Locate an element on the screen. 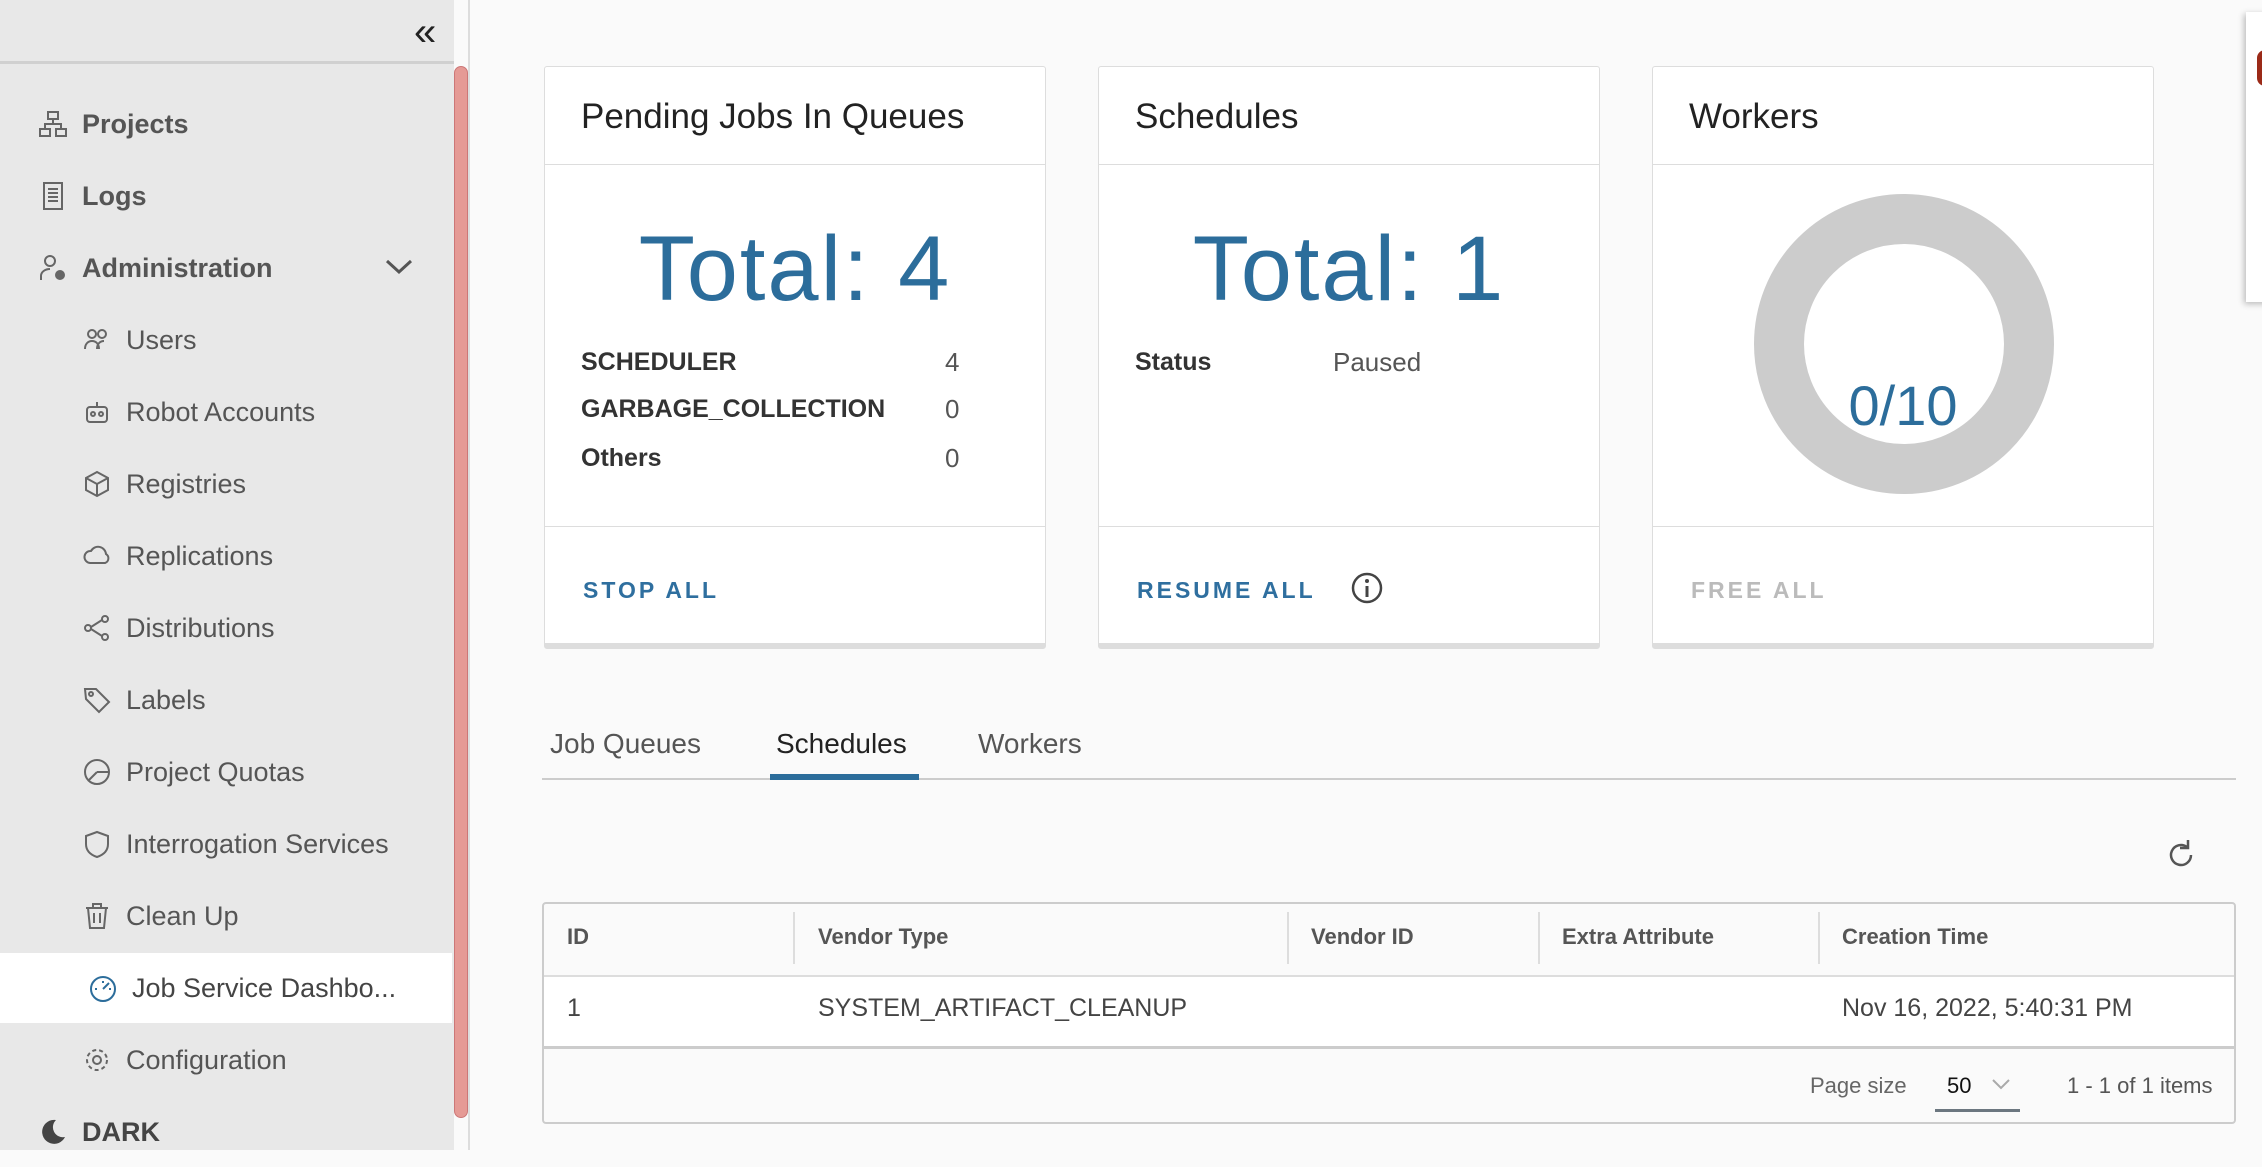  sidebar-item-label: Configuration is located at coordinates (206, 1059).